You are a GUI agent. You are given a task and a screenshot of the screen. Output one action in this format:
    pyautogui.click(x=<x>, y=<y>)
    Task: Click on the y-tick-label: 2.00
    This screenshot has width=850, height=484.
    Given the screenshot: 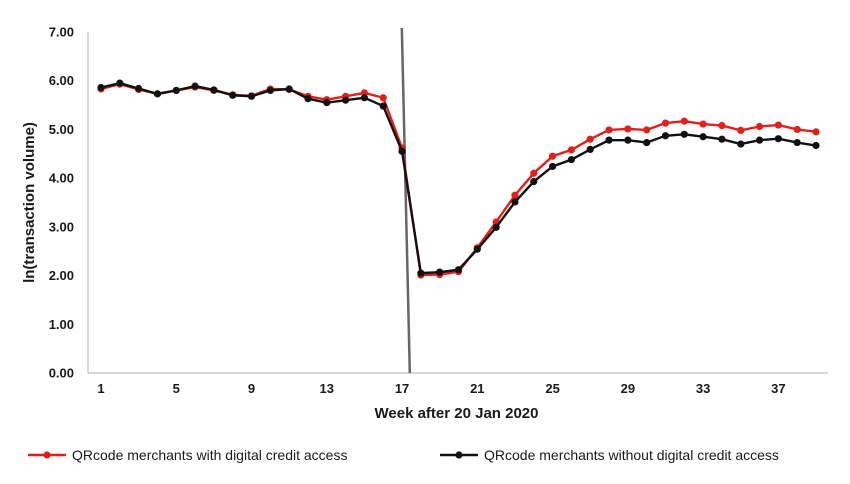 What is the action you would take?
    pyautogui.click(x=61, y=275)
    